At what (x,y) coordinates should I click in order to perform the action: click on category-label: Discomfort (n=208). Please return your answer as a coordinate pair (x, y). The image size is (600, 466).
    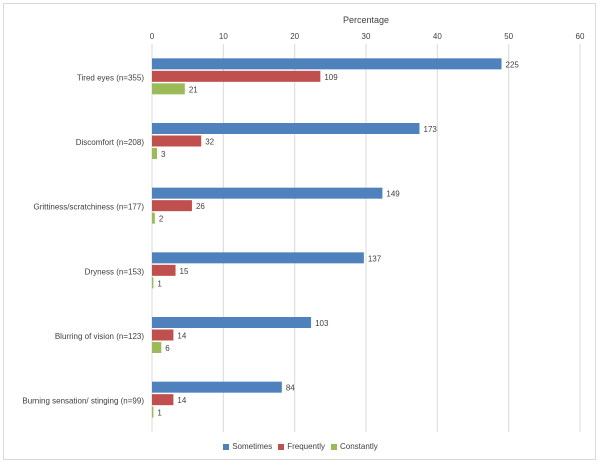
    Looking at the image, I should click on (110, 142).